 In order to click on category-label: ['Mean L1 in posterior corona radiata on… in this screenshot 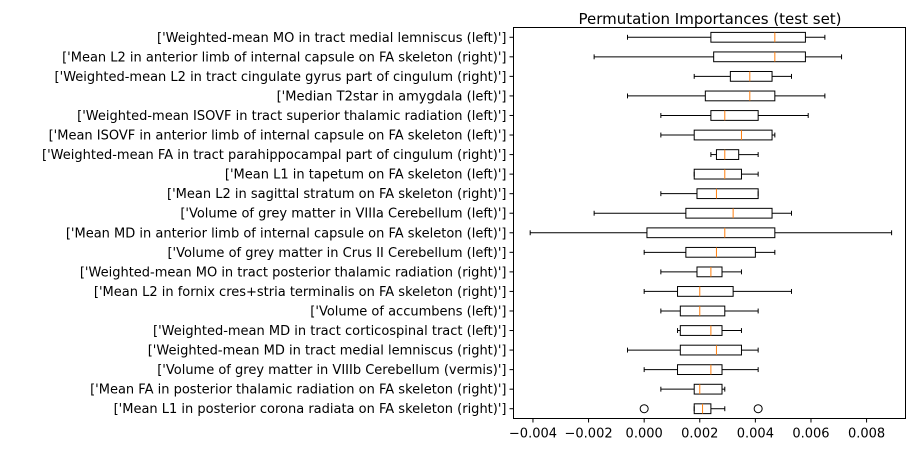, I will do `click(310, 409)`.